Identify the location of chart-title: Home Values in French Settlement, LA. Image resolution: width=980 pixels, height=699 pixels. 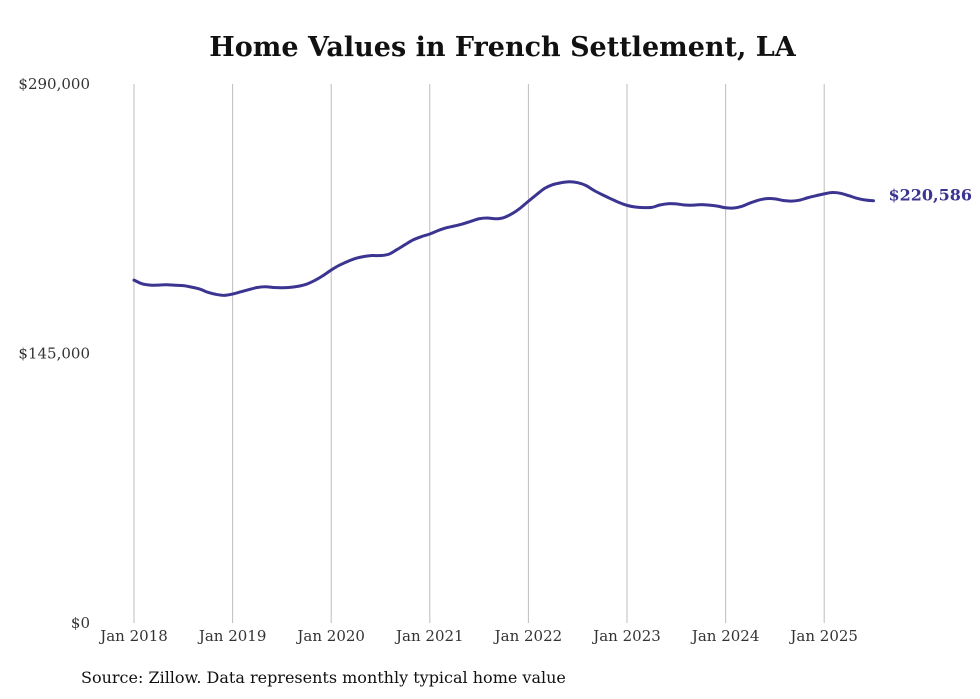
(502, 47).